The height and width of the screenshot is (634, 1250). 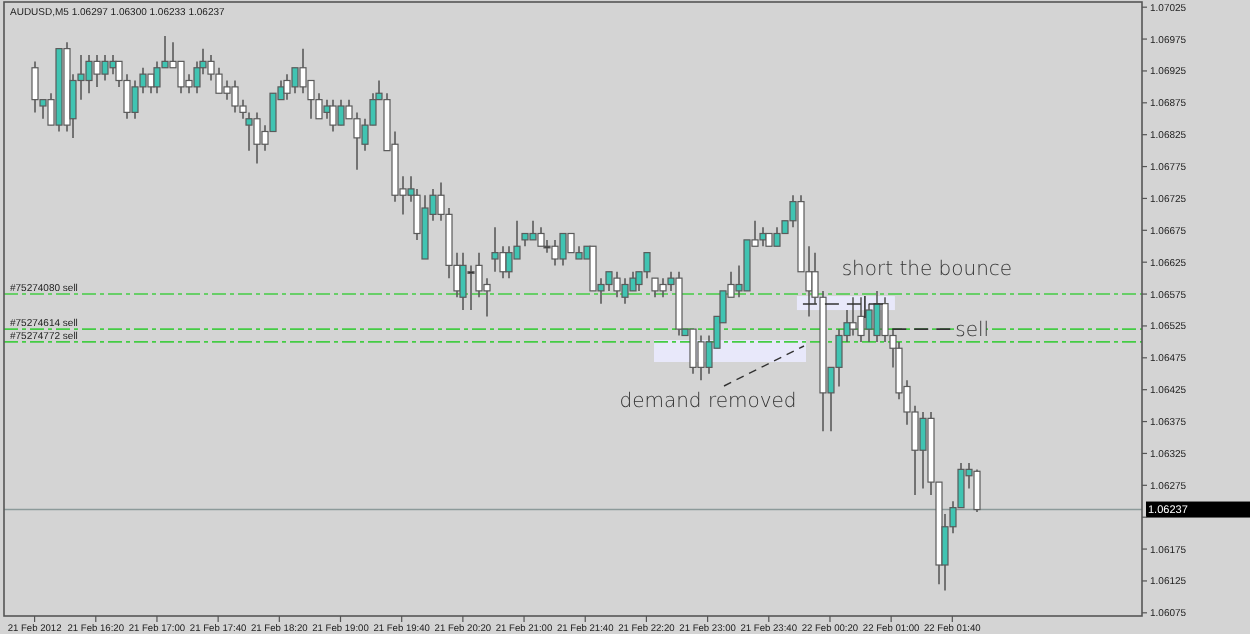 I want to click on annotation: demand removed, so click(x=708, y=402).